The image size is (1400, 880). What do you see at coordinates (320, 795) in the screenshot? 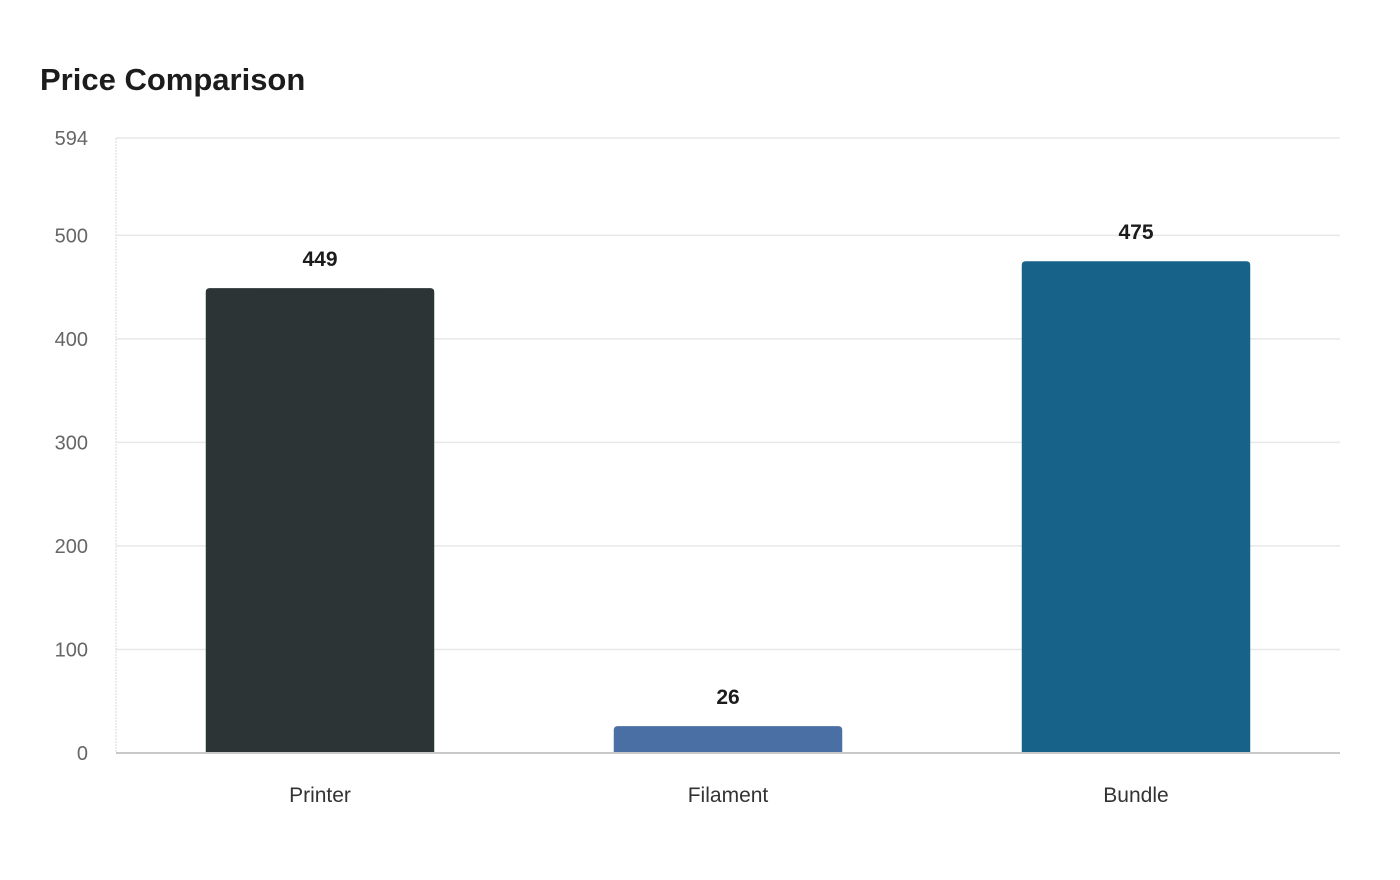
I see `x-tick-label: Printer` at bounding box center [320, 795].